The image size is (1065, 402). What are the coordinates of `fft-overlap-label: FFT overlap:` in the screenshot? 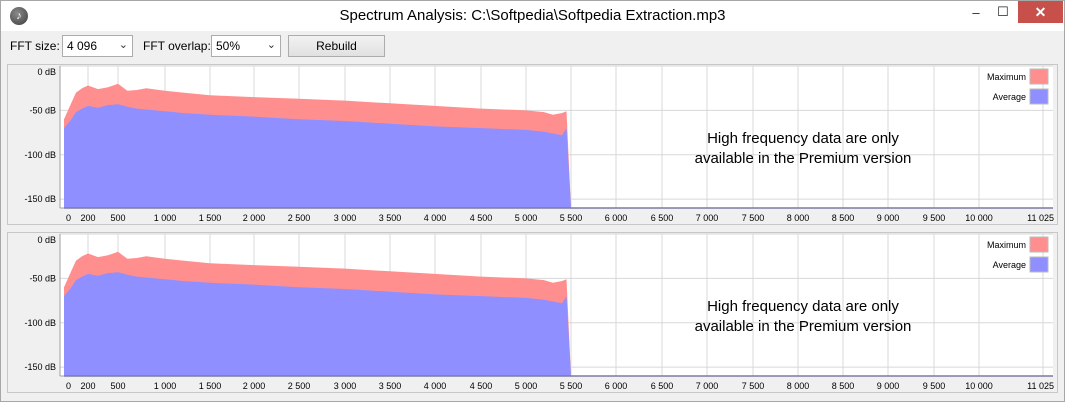 It's located at (177, 46).